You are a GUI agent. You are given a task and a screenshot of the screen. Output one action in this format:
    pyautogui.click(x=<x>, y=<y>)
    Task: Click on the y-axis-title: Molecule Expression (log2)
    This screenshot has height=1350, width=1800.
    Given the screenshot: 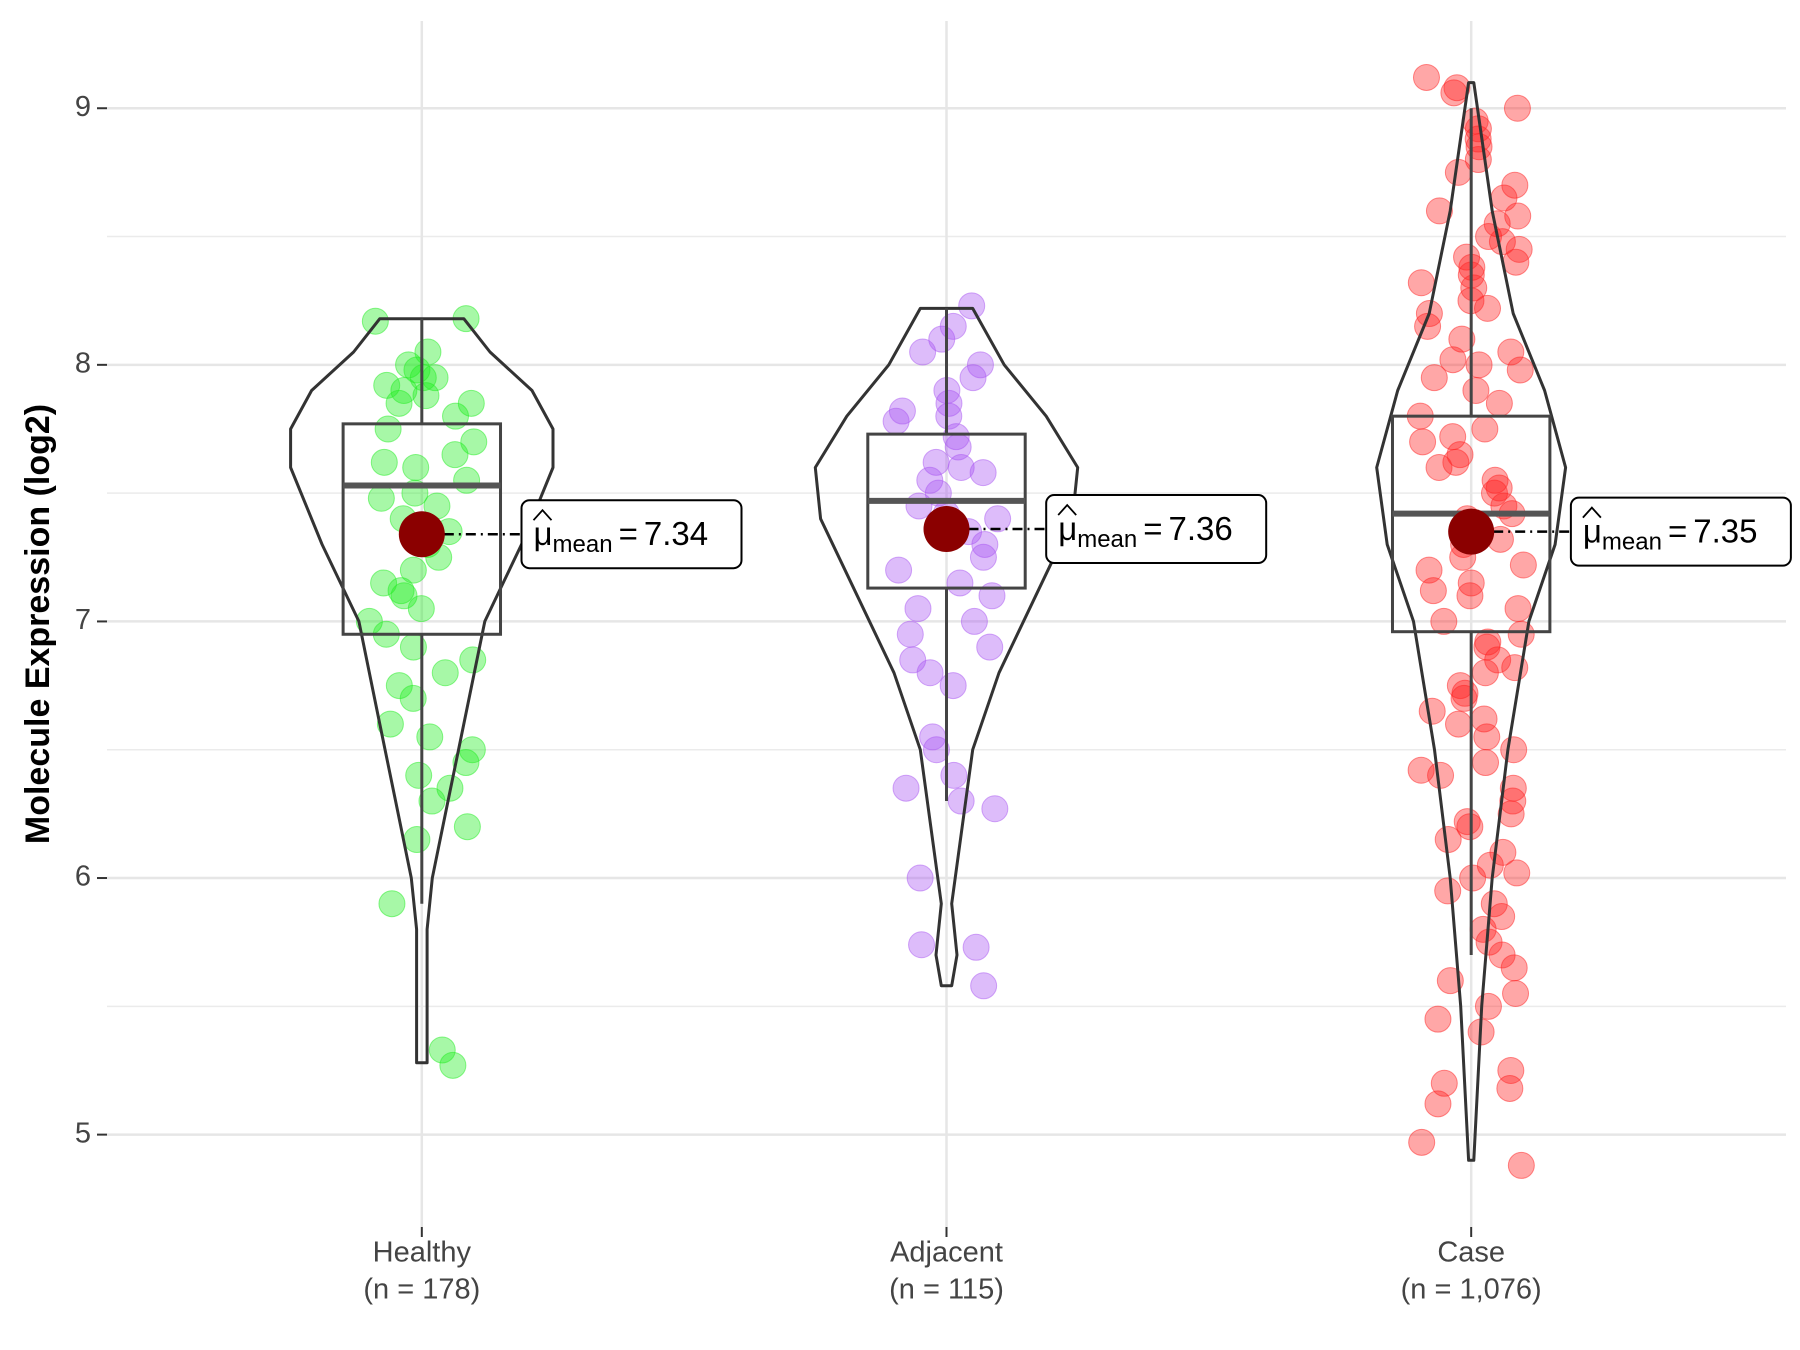 What is the action you would take?
    pyautogui.click(x=38, y=624)
    